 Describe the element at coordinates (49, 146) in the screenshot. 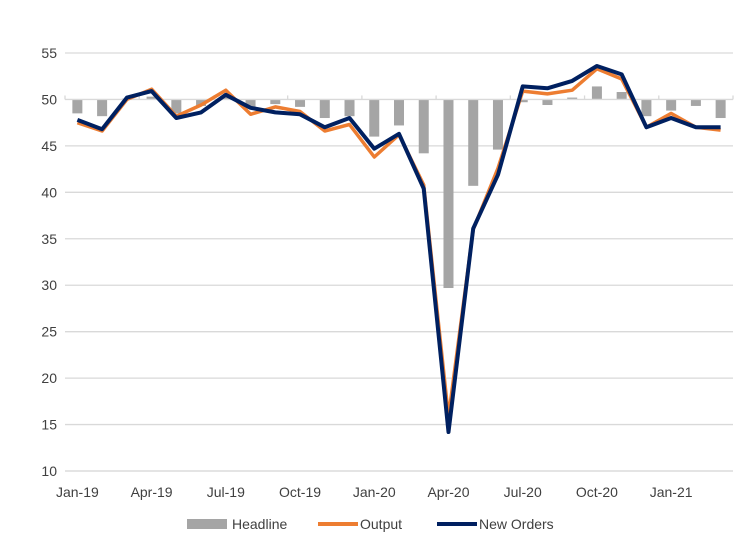

I see `y-tick-label: 45` at that location.